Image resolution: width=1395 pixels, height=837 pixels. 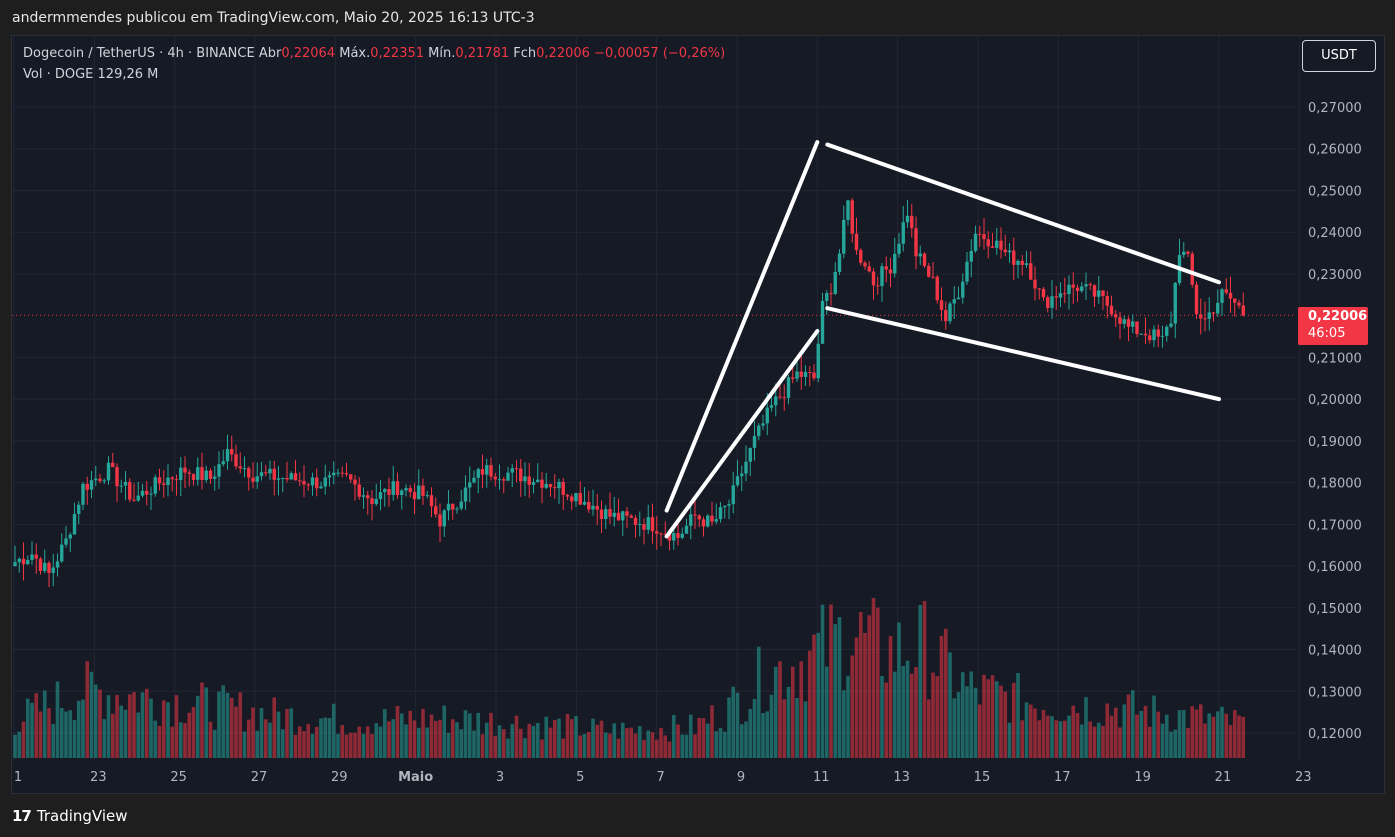 I want to click on last-price-tag: 0,22006 46:05, so click(x=1333, y=326).